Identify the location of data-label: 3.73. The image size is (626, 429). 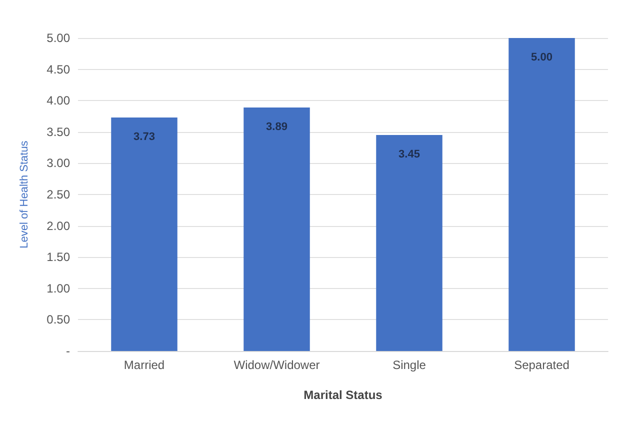
(144, 137).